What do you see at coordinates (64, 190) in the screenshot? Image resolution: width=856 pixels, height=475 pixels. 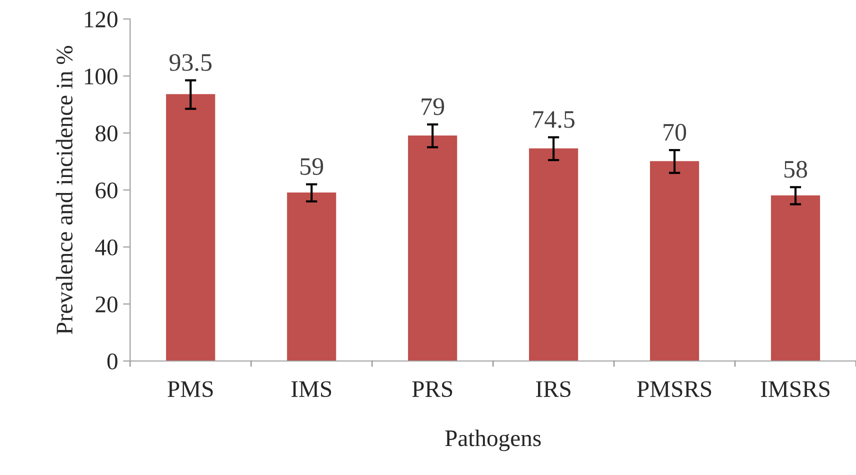 I see `y-axis-title: Prevalence and incidence in %` at bounding box center [64, 190].